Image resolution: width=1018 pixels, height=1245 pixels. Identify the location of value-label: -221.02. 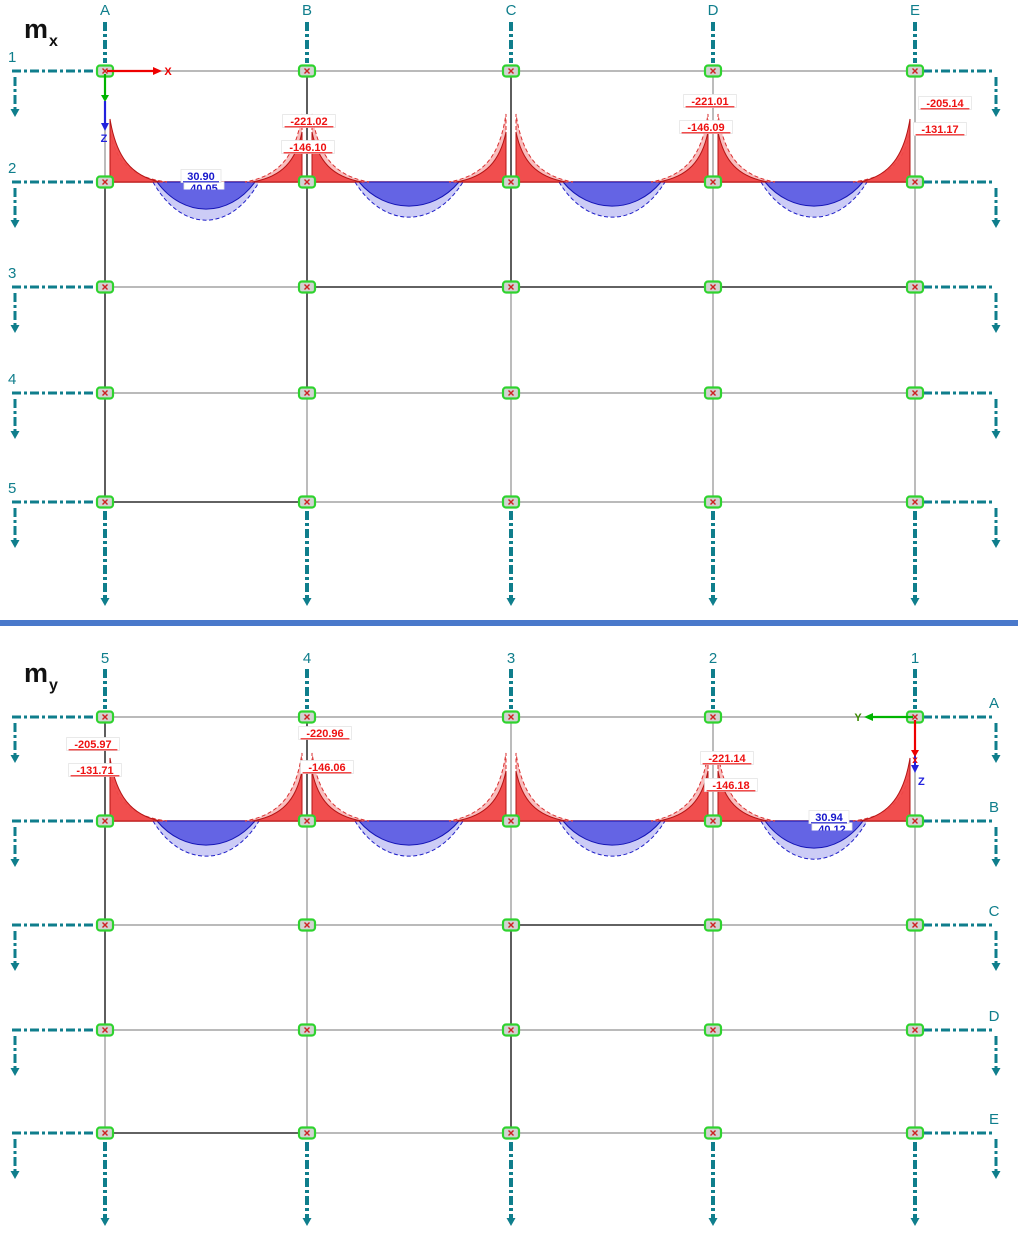
(309, 121).